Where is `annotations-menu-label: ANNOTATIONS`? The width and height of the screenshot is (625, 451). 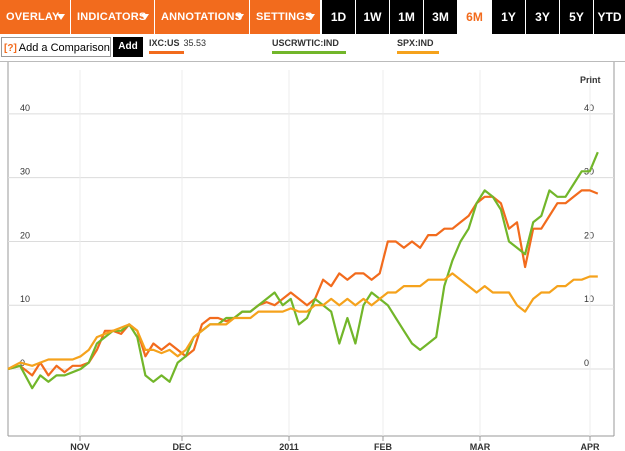
annotations-menu-label: ANNOTATIONS is located at coordinates (202, 17).